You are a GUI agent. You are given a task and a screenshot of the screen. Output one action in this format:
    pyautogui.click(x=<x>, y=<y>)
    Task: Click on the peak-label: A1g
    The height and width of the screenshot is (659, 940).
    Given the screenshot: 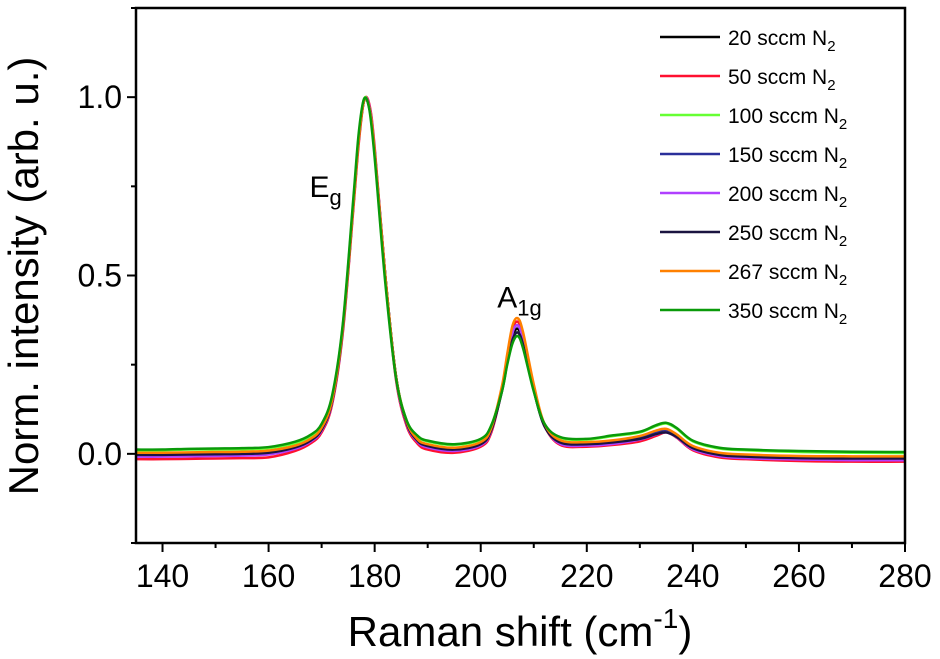 What is the action you would take?
    pyautogui.click(x=519, y=301)
    